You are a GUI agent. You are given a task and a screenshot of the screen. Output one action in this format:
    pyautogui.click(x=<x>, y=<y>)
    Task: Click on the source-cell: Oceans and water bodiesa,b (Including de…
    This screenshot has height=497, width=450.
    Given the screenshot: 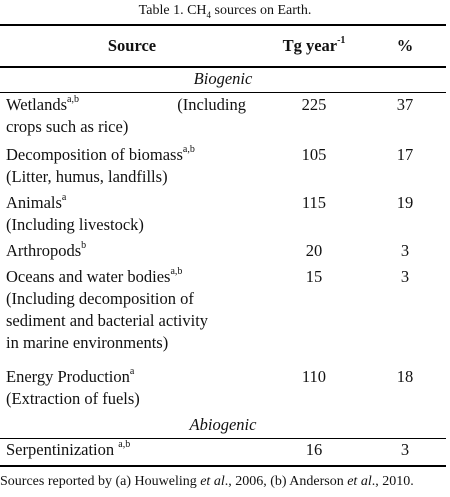 What is the action you would take?
    pyautogui.click(x=107, y=308)
    